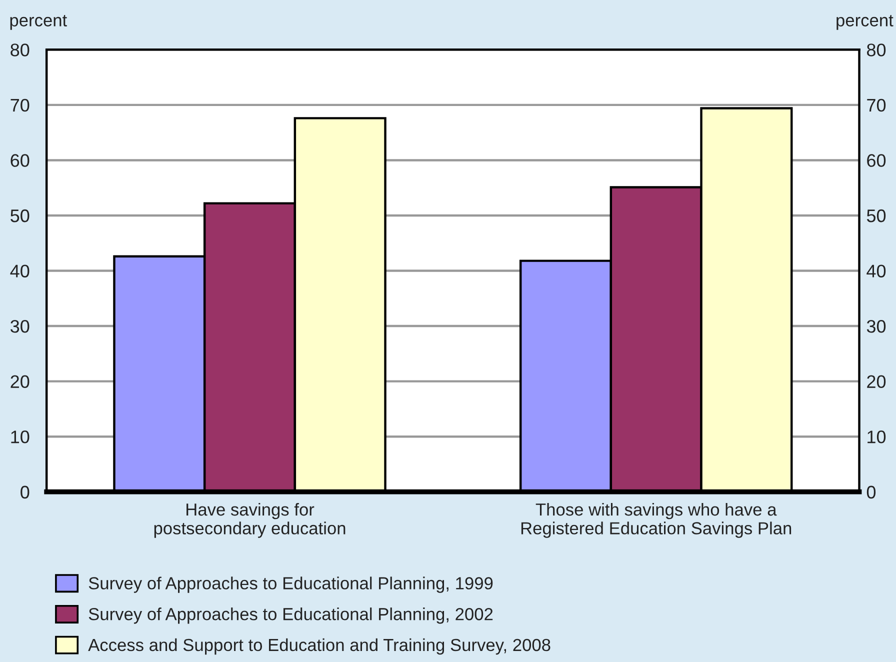  I want to click on y2-tick-label: 60, so click(876, 160).